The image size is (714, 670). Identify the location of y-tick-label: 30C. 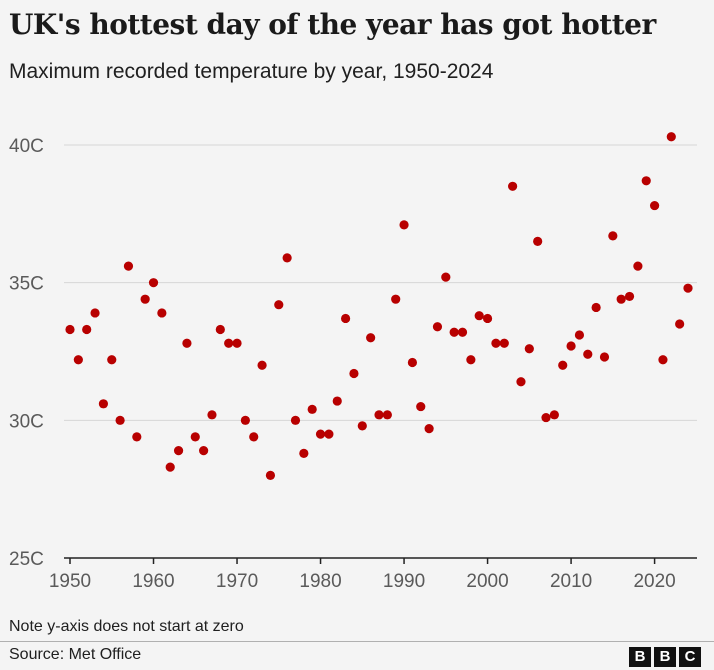
(26, 421).